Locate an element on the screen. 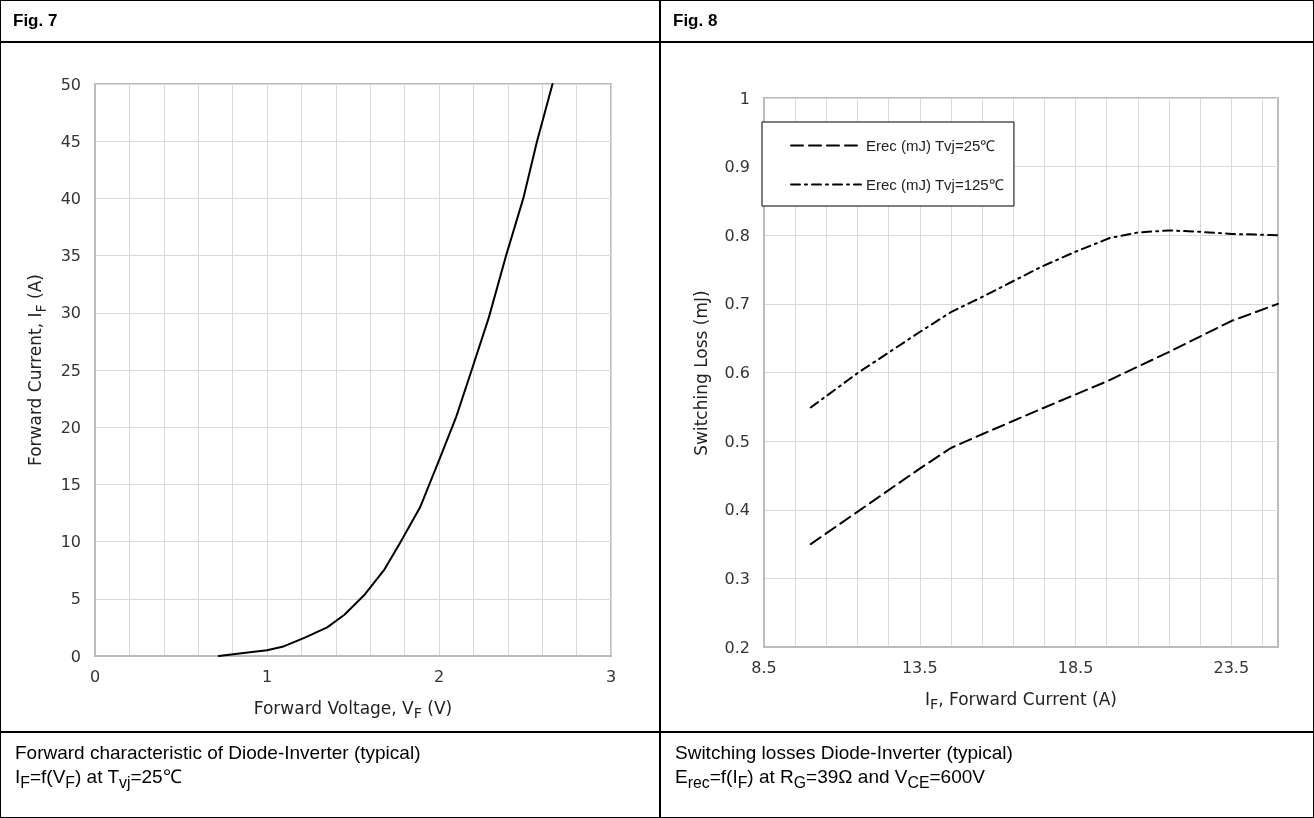 This screenshot has width=1314, height=818. x-tick-label: 3 is located at coordinates (611, 676).